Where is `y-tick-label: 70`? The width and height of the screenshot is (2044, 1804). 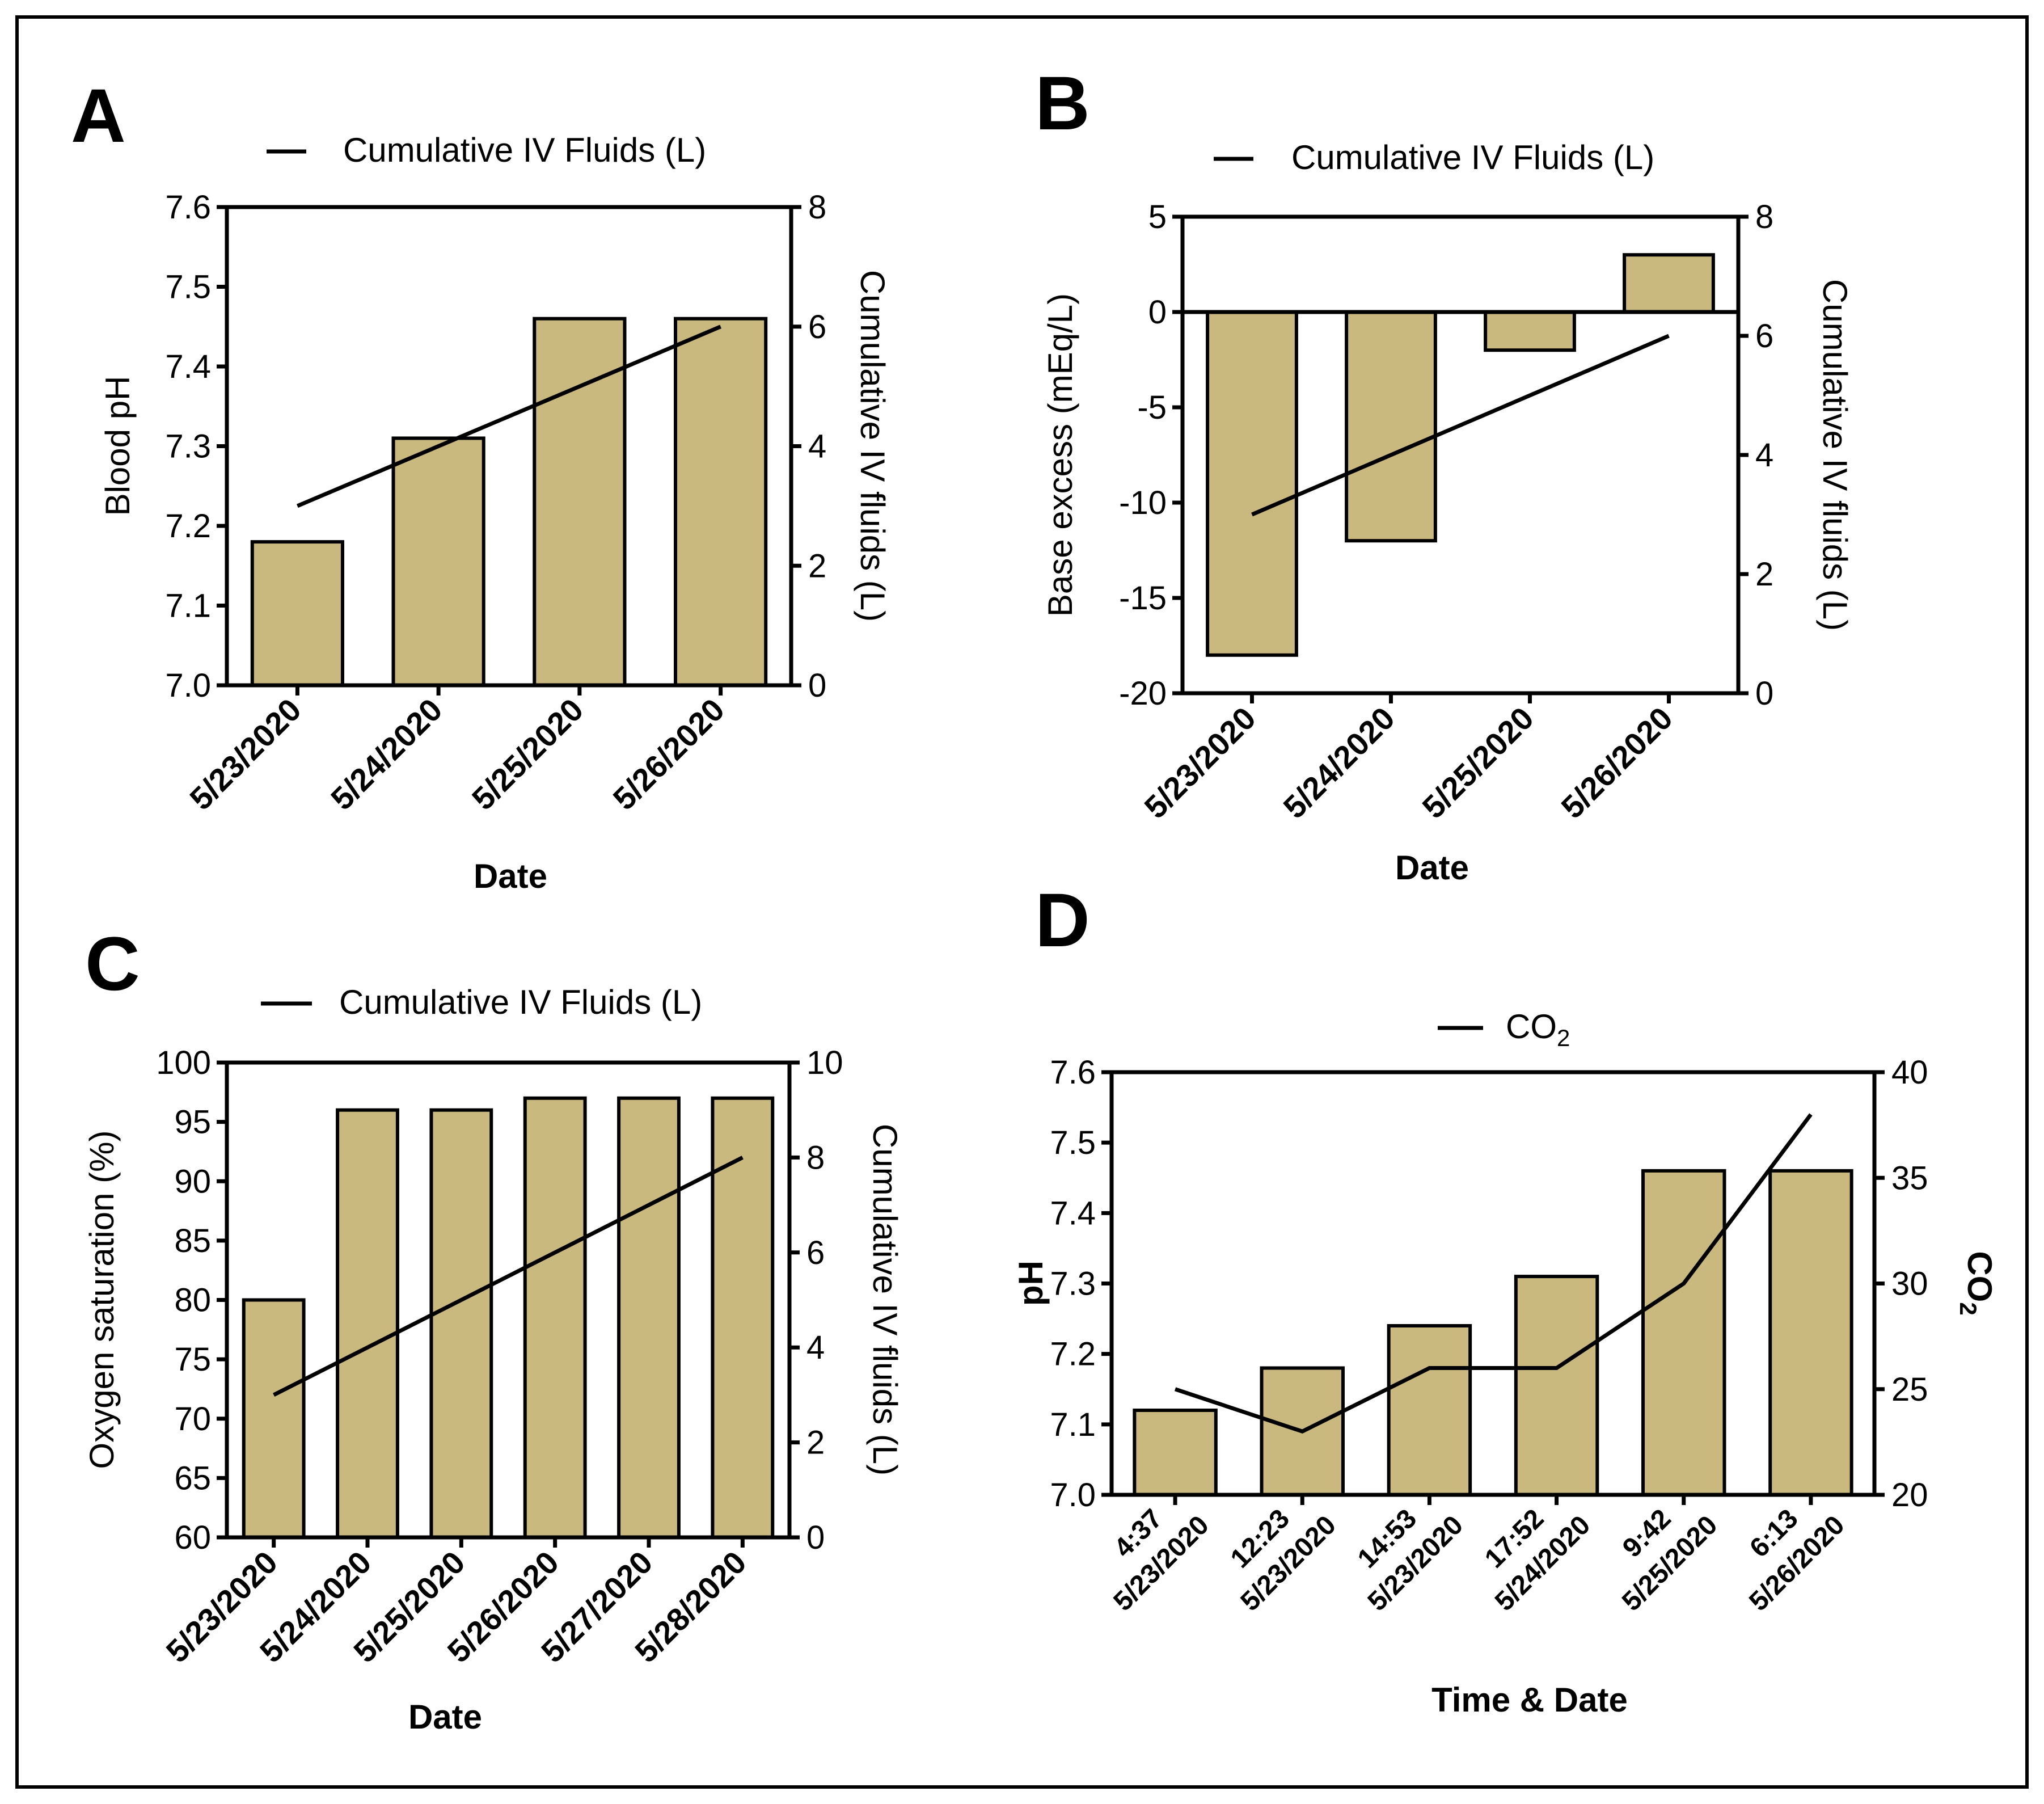 y-tick-label: 70 is located at coordinates (192, 1419).